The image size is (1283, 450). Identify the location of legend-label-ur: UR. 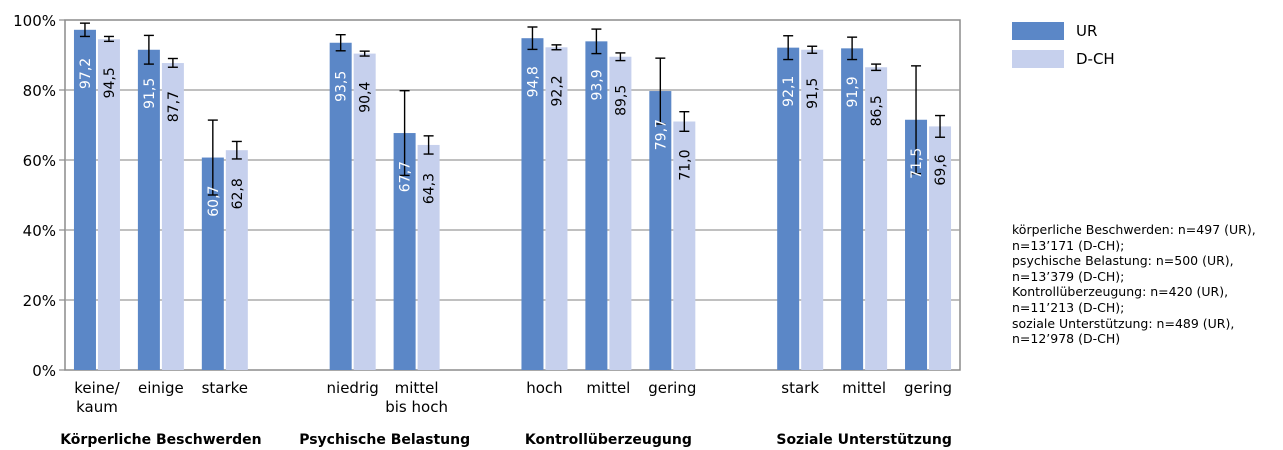
(1087, 31).